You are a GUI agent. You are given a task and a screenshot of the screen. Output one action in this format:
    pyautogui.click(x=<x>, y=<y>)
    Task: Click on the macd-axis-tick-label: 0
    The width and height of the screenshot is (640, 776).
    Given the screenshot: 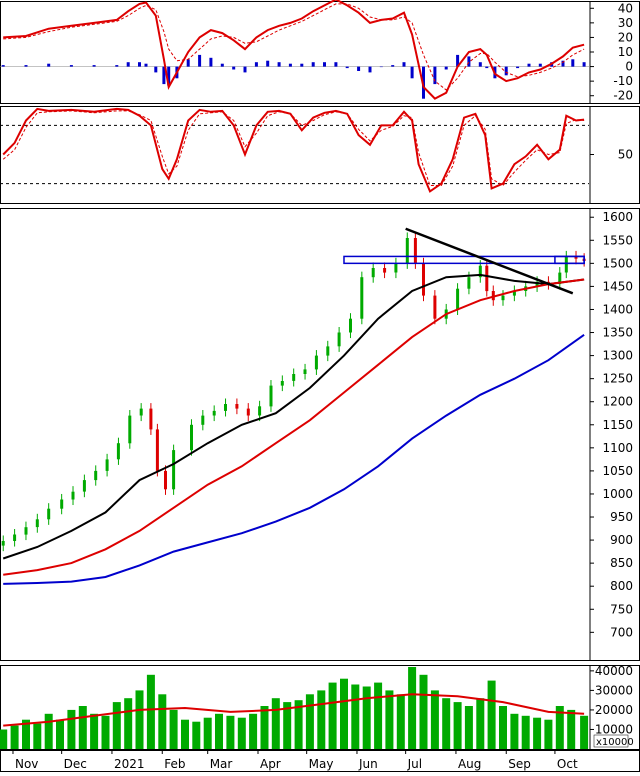 What is the action you would take?
    pyautogui.click(x=629, y=67)
    